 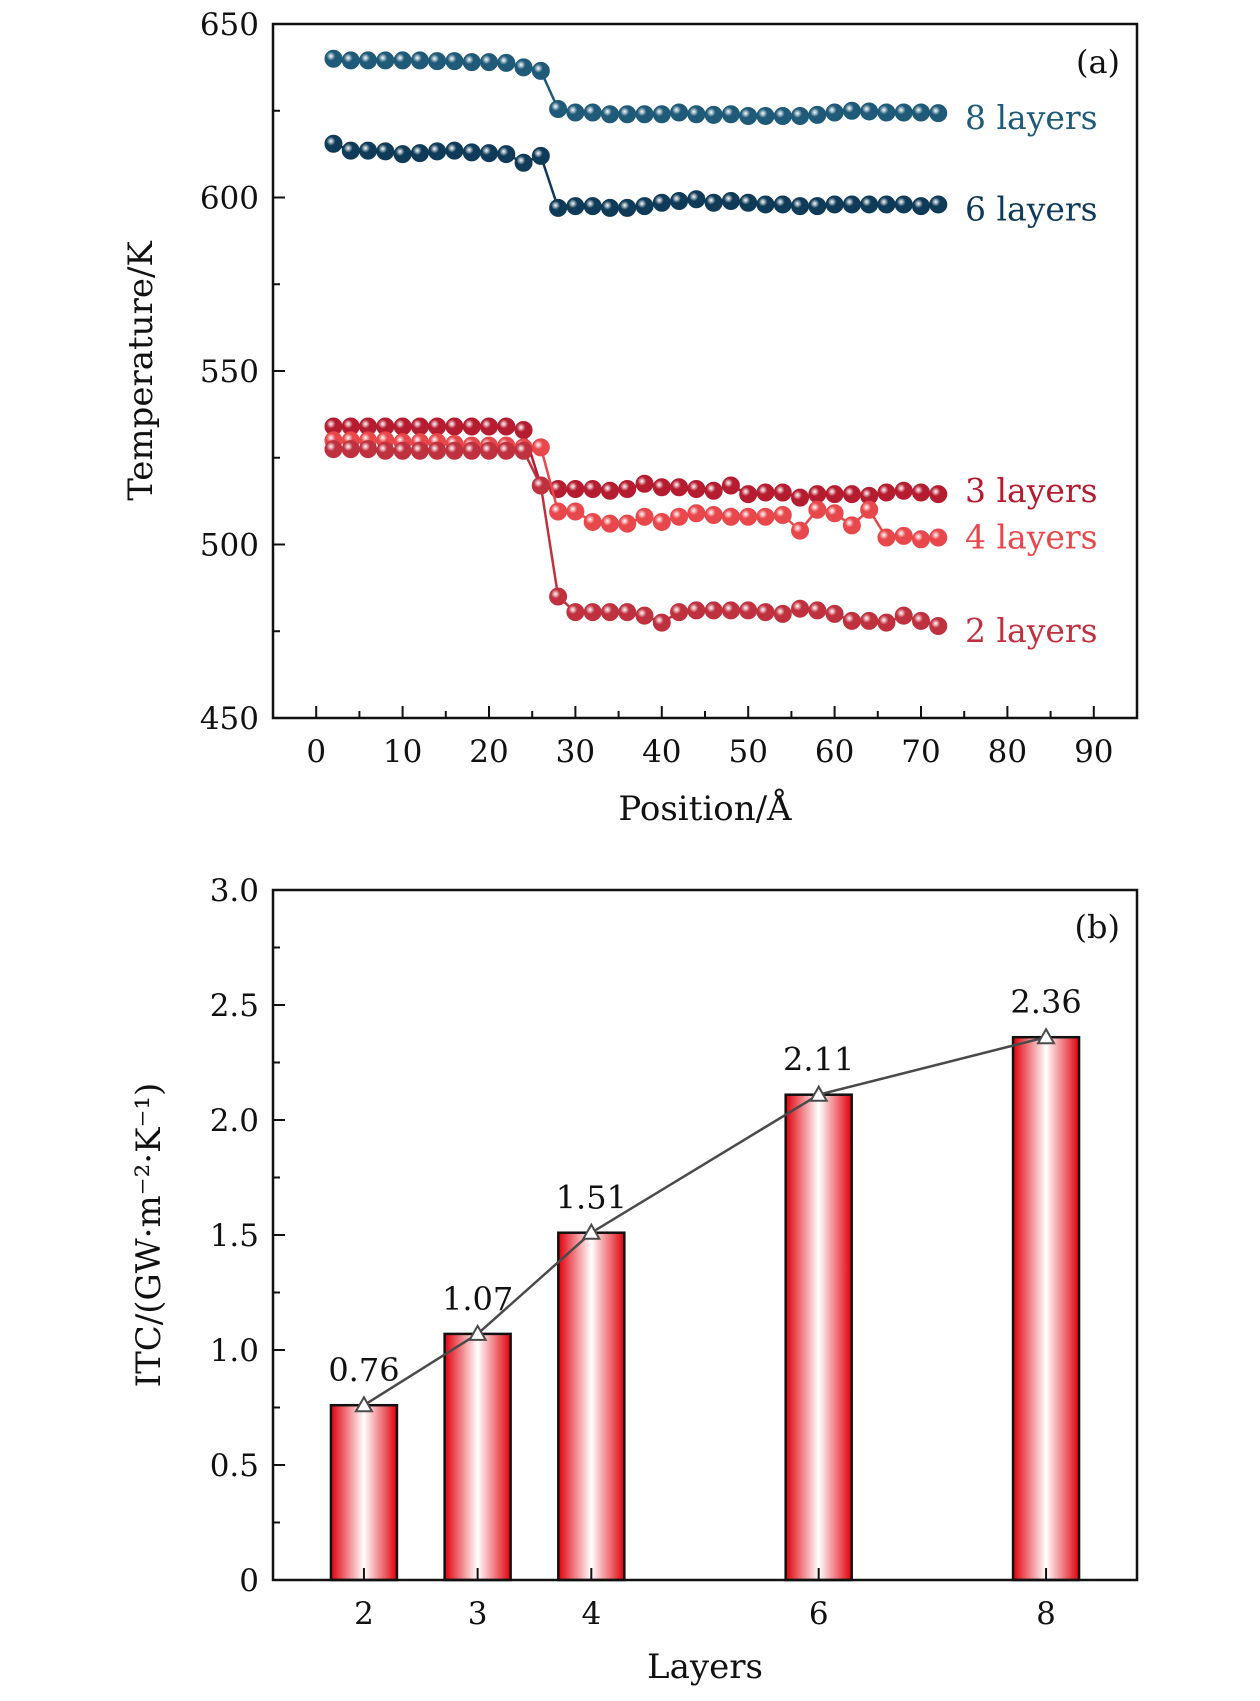 I want to click on series-4-layers: 4 layers, so click(x=711, y=494).